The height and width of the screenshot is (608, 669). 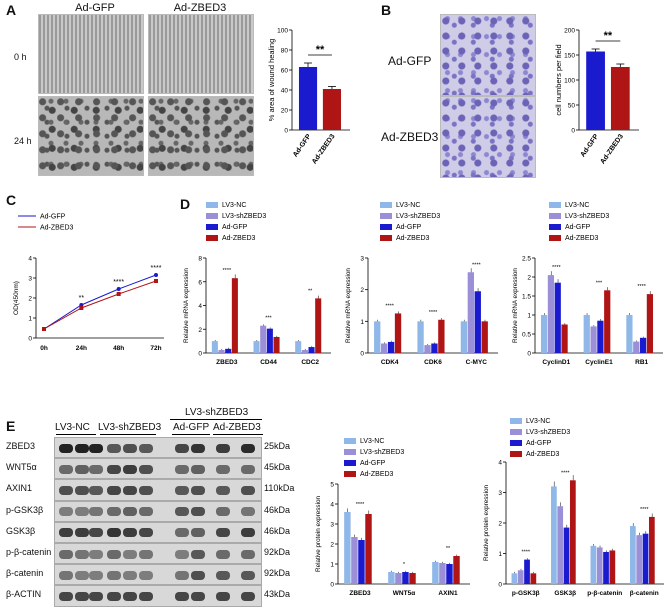 I want to click on blot-row-kda: 46kDa, so click(x=277, y=530).